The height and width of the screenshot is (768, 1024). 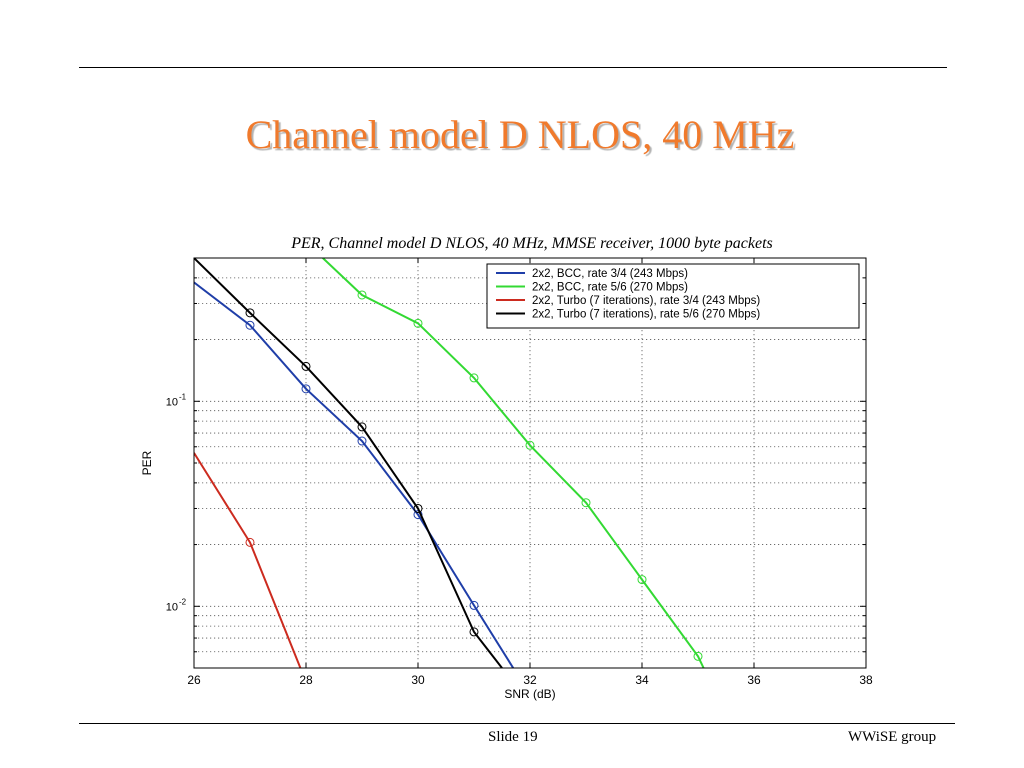 What do you see at coordinates (529, 694) in the screenshot?
I see `x-axis-label: SNR (dB)` at bounding box center [529, 694].